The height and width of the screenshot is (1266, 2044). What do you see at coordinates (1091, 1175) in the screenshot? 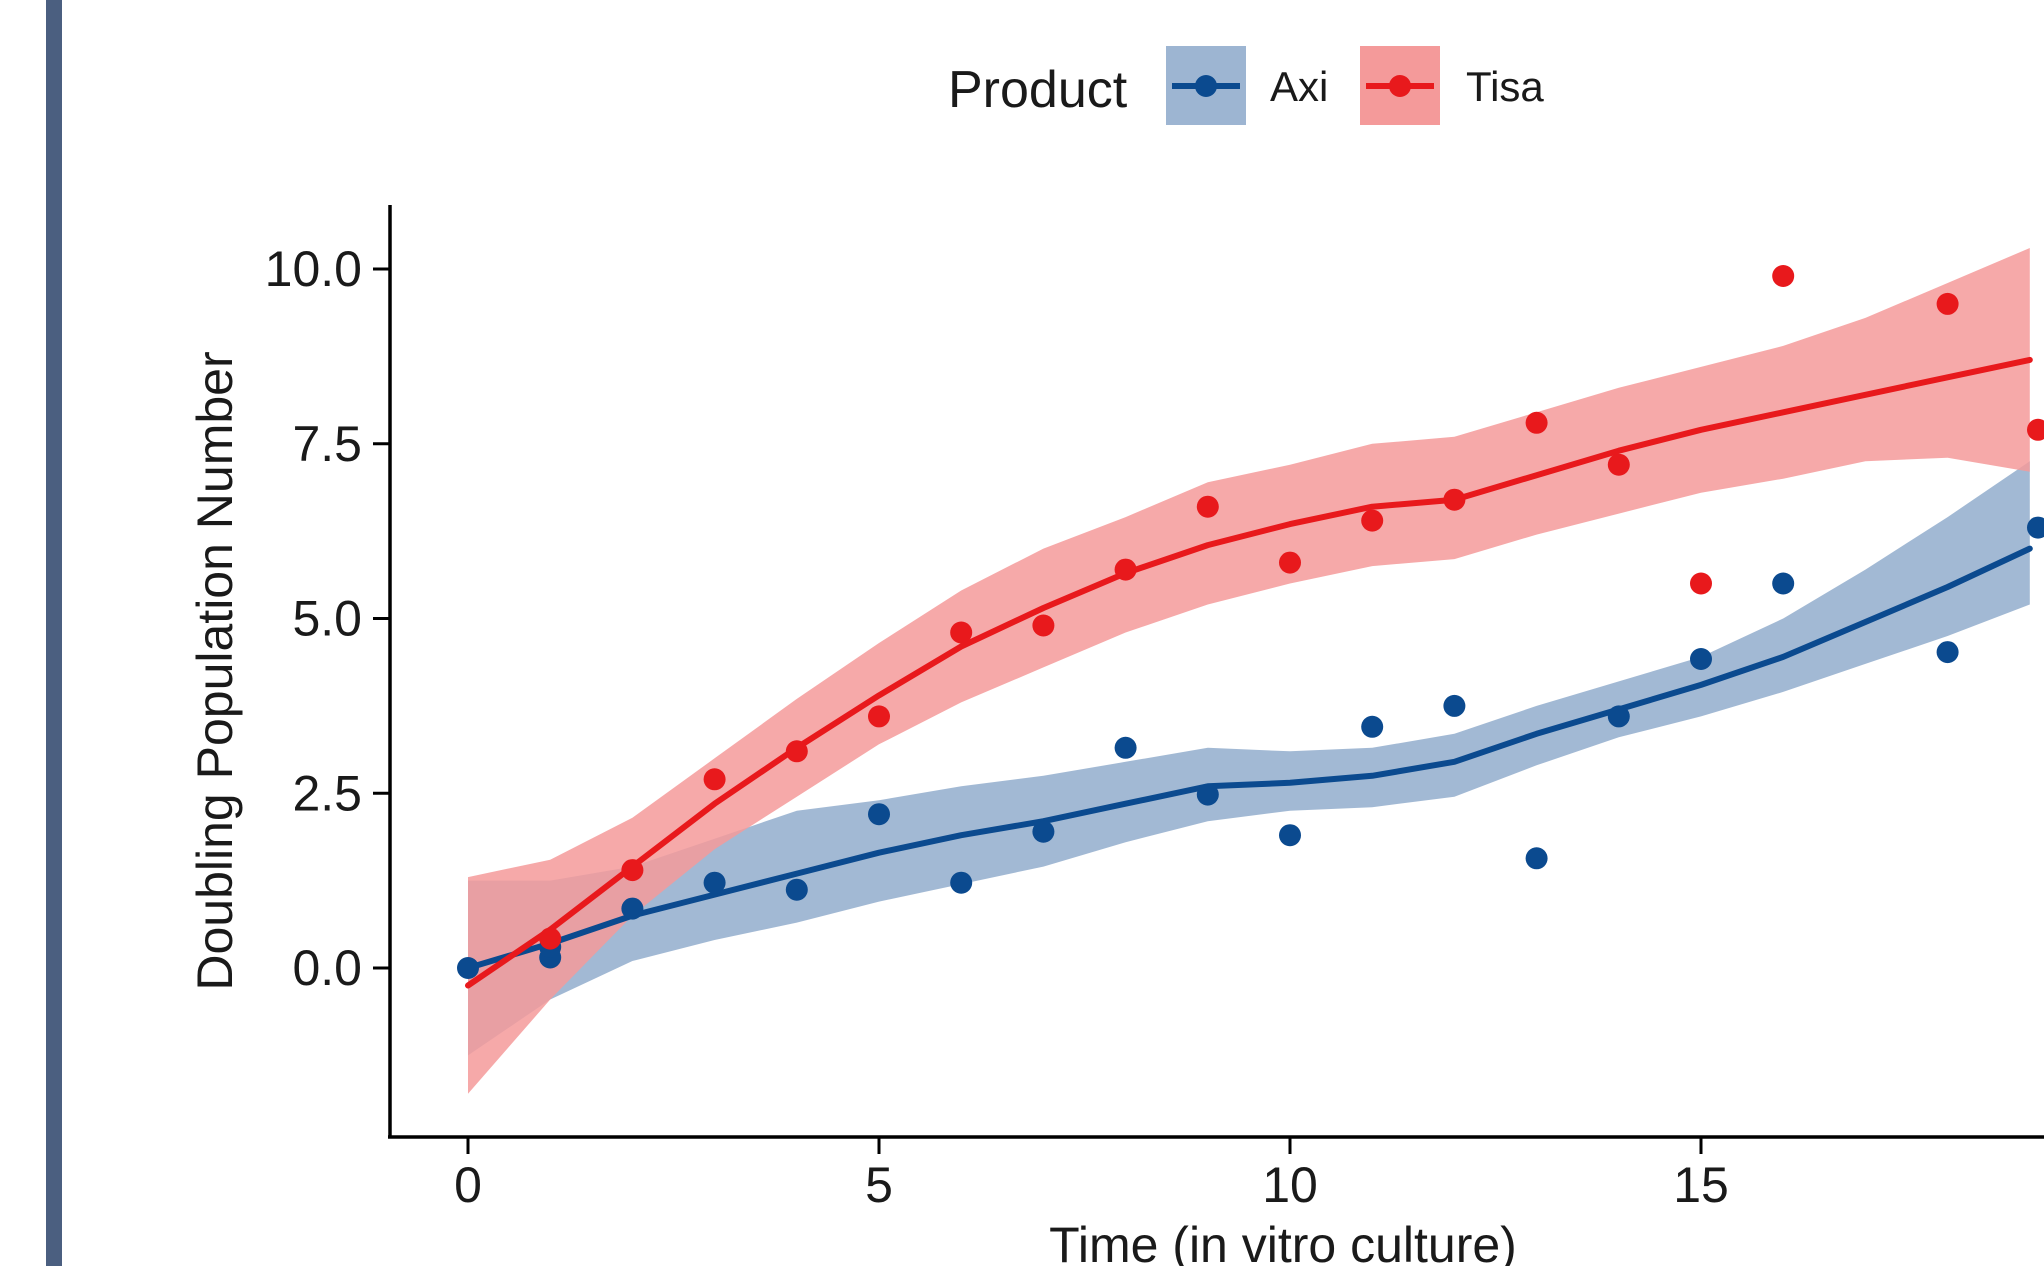
I see `x-axis-ticks: 0 5 10 15` at bounding box center [1091, 1175].